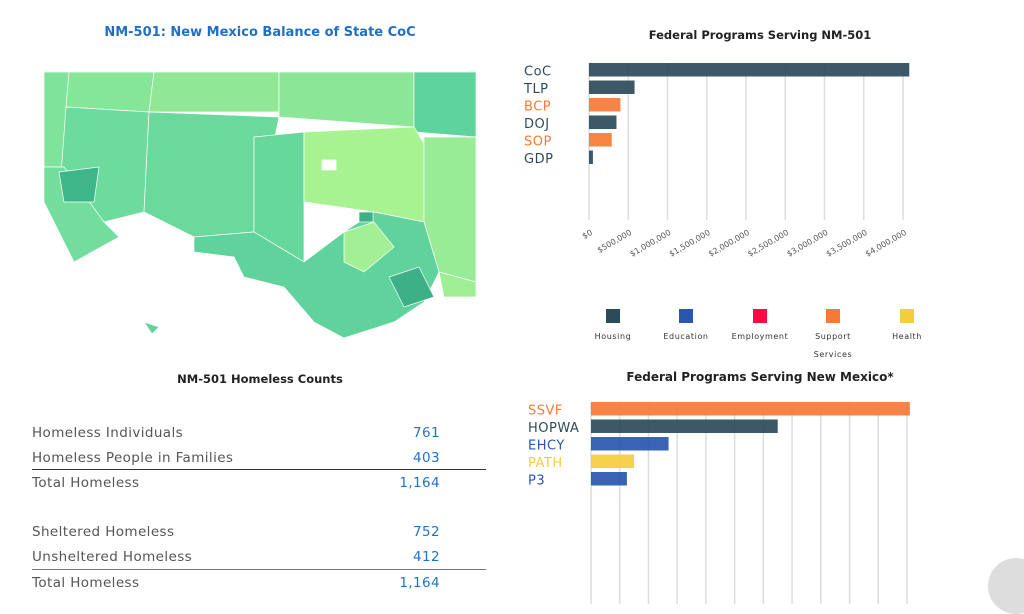  I want to click on chart1-title: Federal Programs Serving NM-501, so click(760, 35).